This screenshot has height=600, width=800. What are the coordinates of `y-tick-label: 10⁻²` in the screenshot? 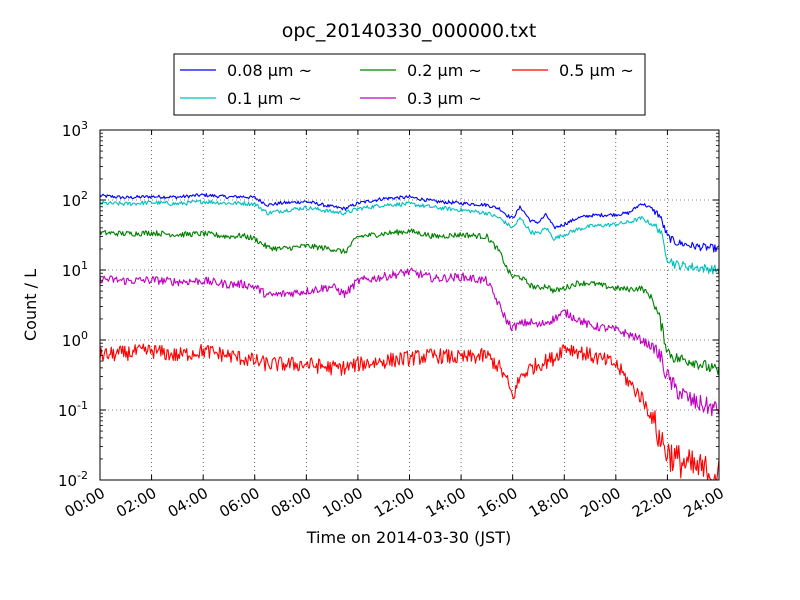 It's located at (73, 479).